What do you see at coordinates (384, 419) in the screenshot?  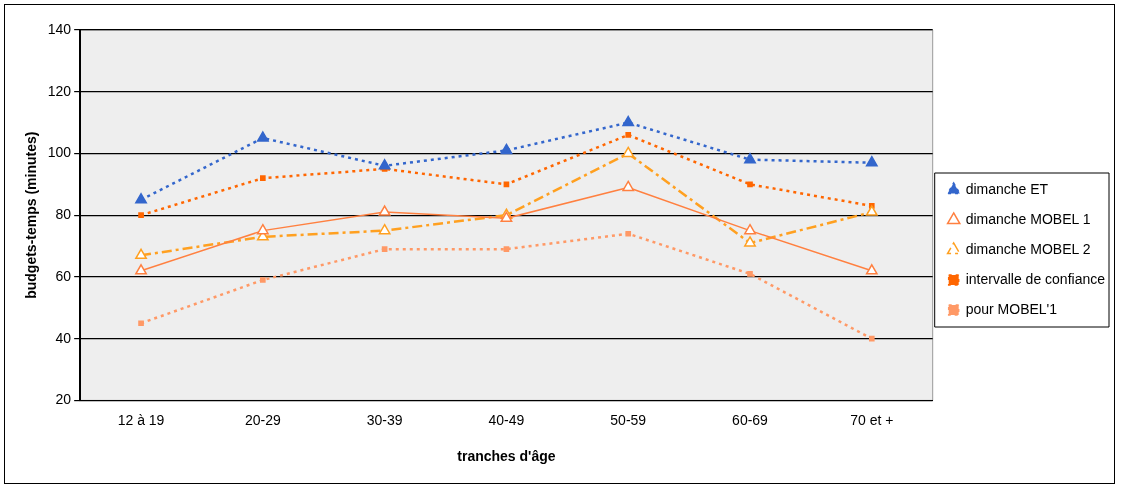 I see `x-tick-label: 30-39` at bounding box center [384, 419].